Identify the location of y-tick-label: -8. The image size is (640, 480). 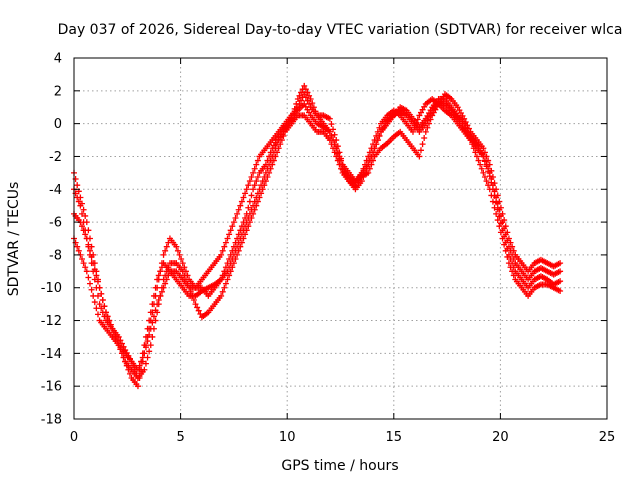
(55, 255).